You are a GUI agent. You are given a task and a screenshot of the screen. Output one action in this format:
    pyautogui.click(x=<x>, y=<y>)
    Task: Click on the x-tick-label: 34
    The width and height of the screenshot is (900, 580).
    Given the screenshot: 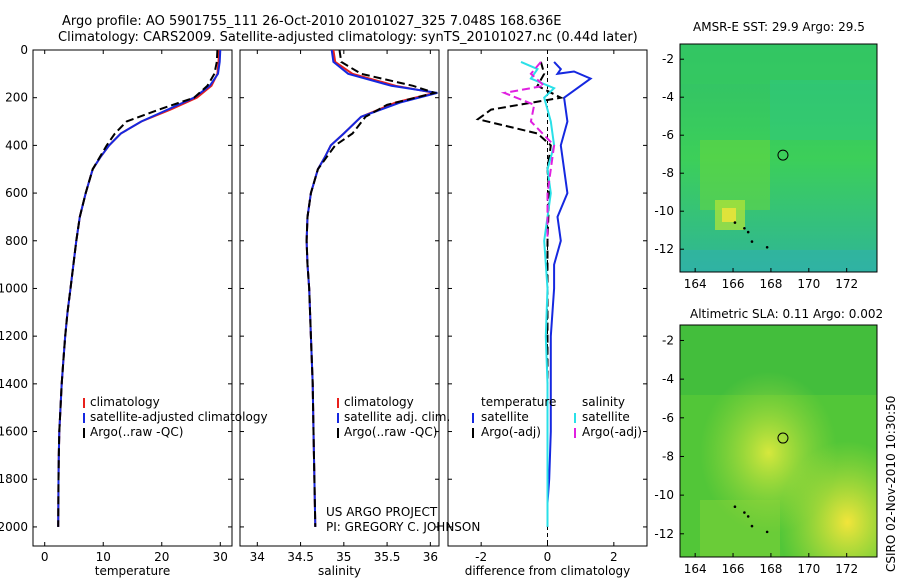 What is the action you would take?
    pyautogui.click(x=257, y=557)
    